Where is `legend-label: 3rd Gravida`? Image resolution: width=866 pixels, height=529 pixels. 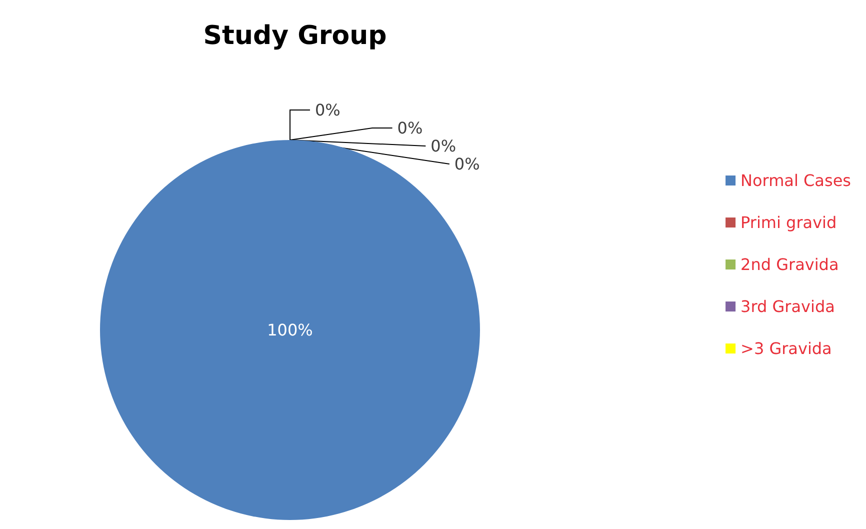 legend-label: 3rd Gravida is located at coordinates (787, 306).